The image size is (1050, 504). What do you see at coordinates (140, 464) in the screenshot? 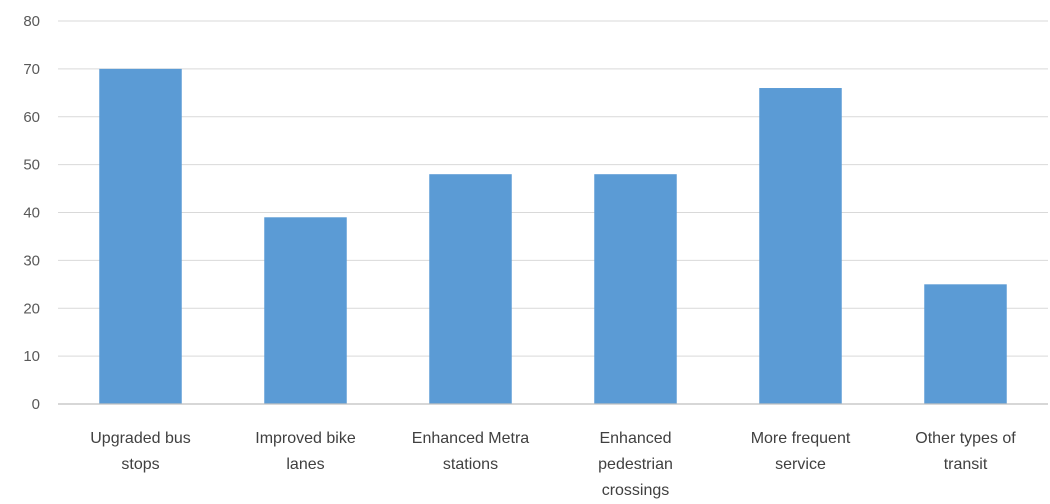
I see `x-category-label-line: stops` at bounding box center [140, 464].